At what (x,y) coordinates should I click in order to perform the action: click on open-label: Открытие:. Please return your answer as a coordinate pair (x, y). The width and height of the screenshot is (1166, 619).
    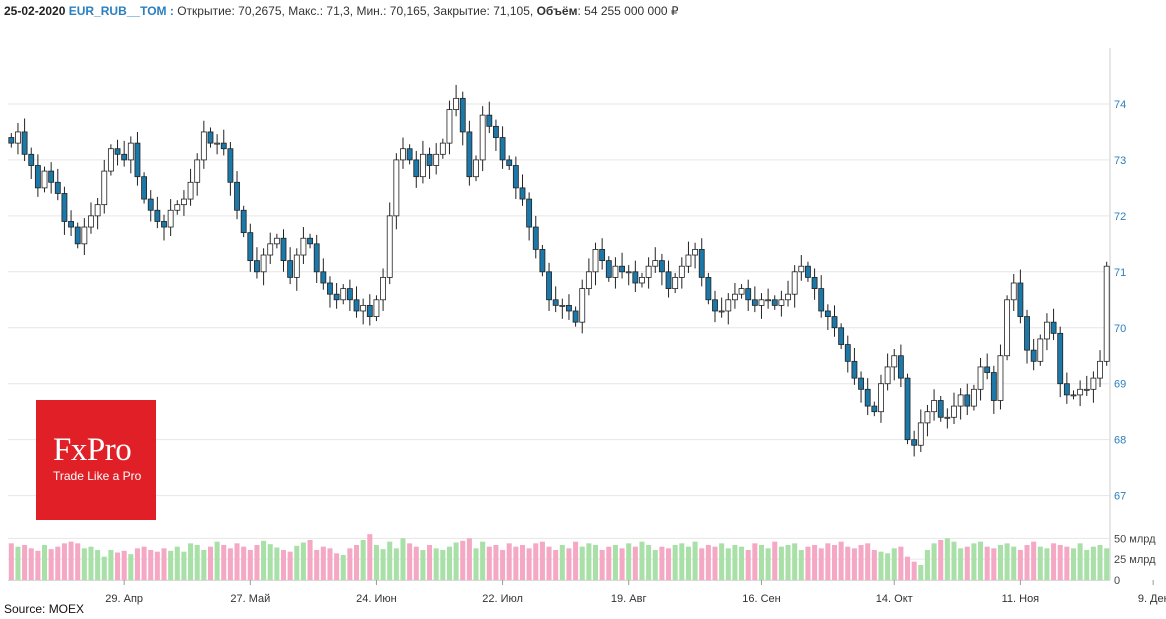
    Looking at the image, I should click on (206, 11).